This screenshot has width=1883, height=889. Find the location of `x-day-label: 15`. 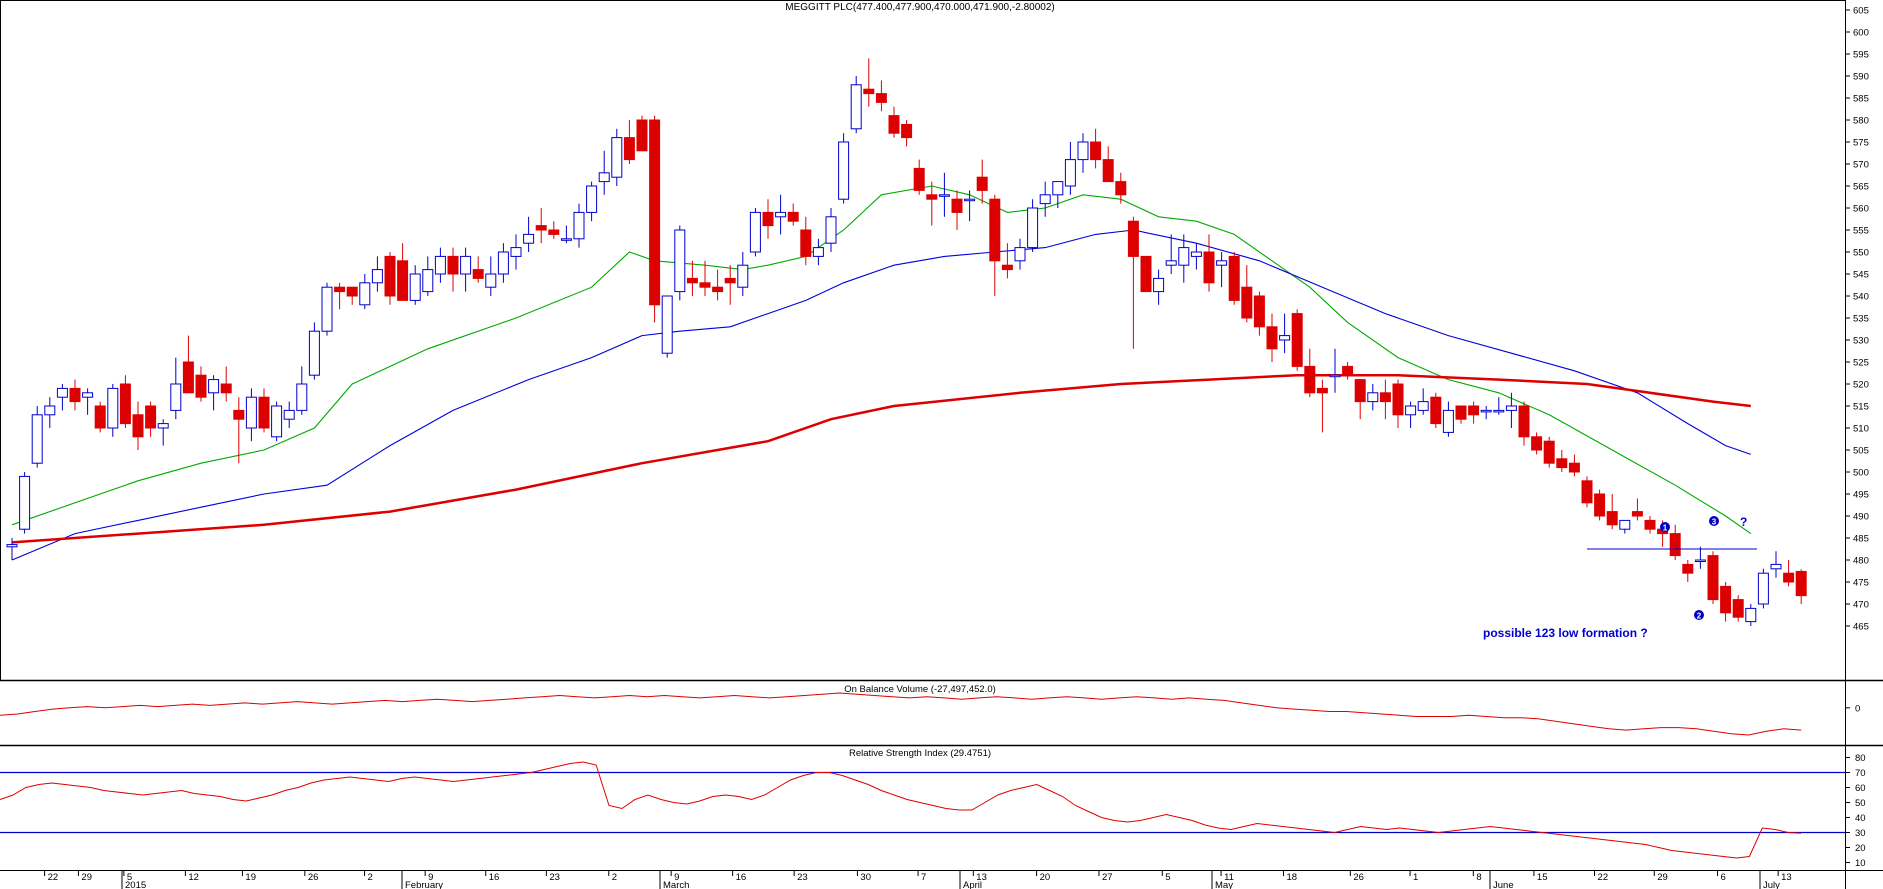

x-day-label: 15 is located at coordinates (1542, 877).